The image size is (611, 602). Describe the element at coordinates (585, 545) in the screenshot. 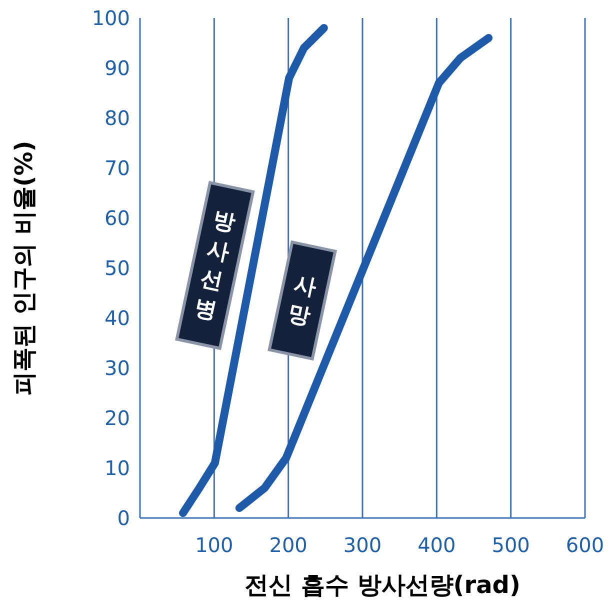

I see `x-tick-label: 600` at that location.